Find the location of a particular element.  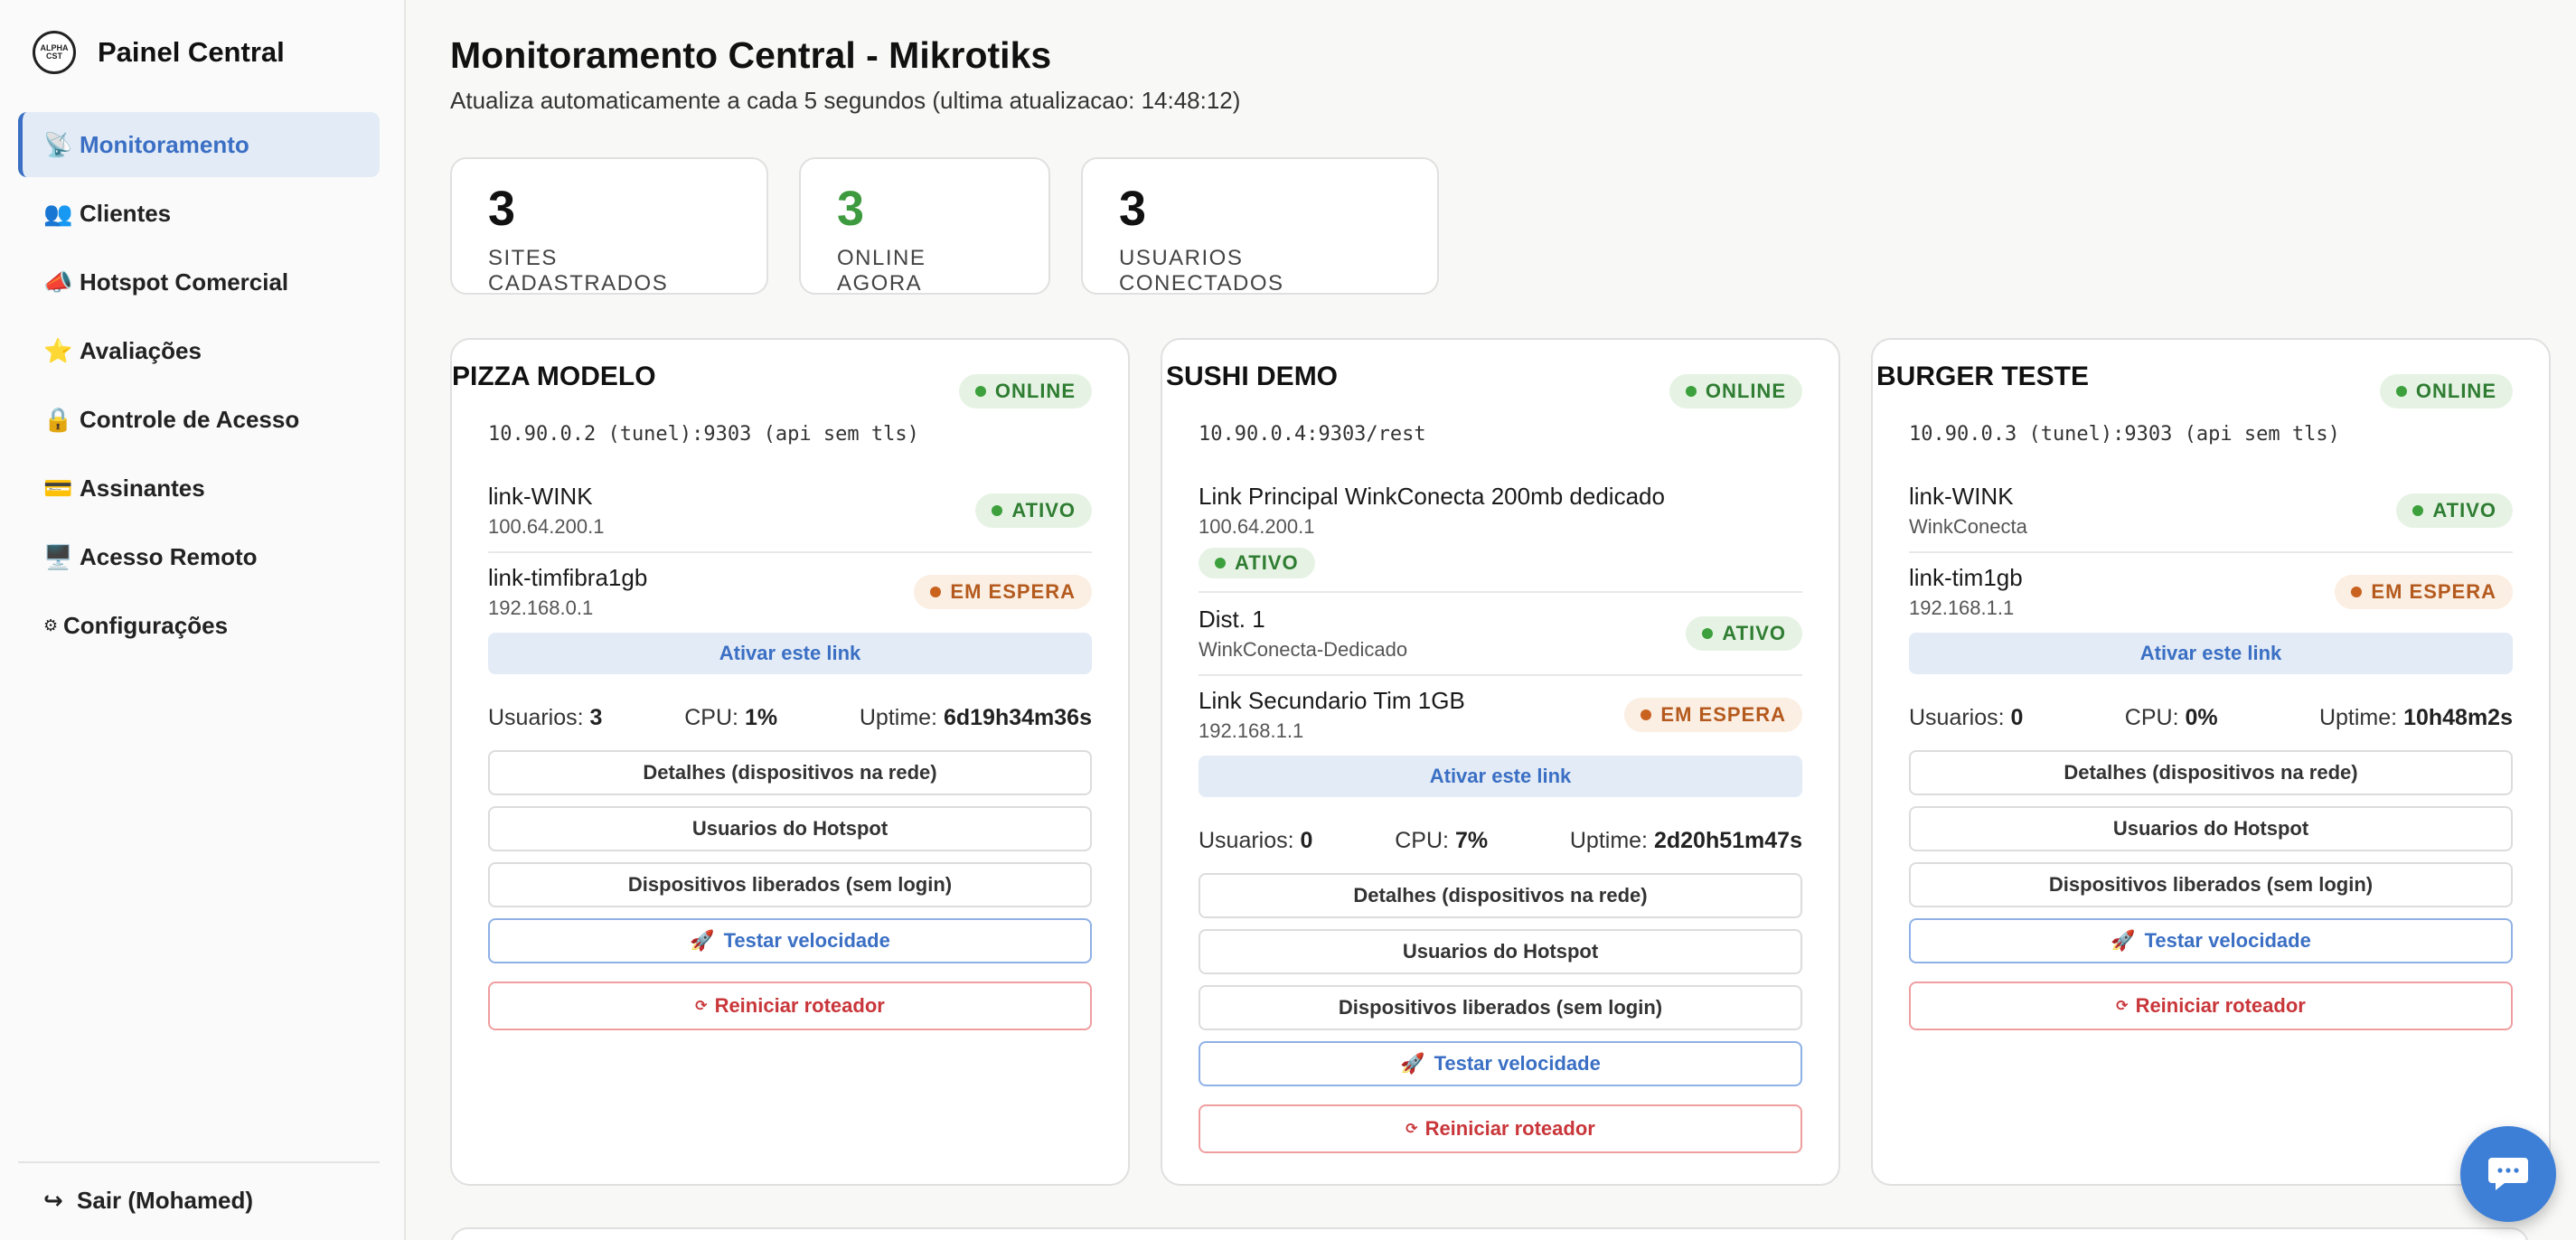

link-name: link-WINK is located at coordinates (540, 496).